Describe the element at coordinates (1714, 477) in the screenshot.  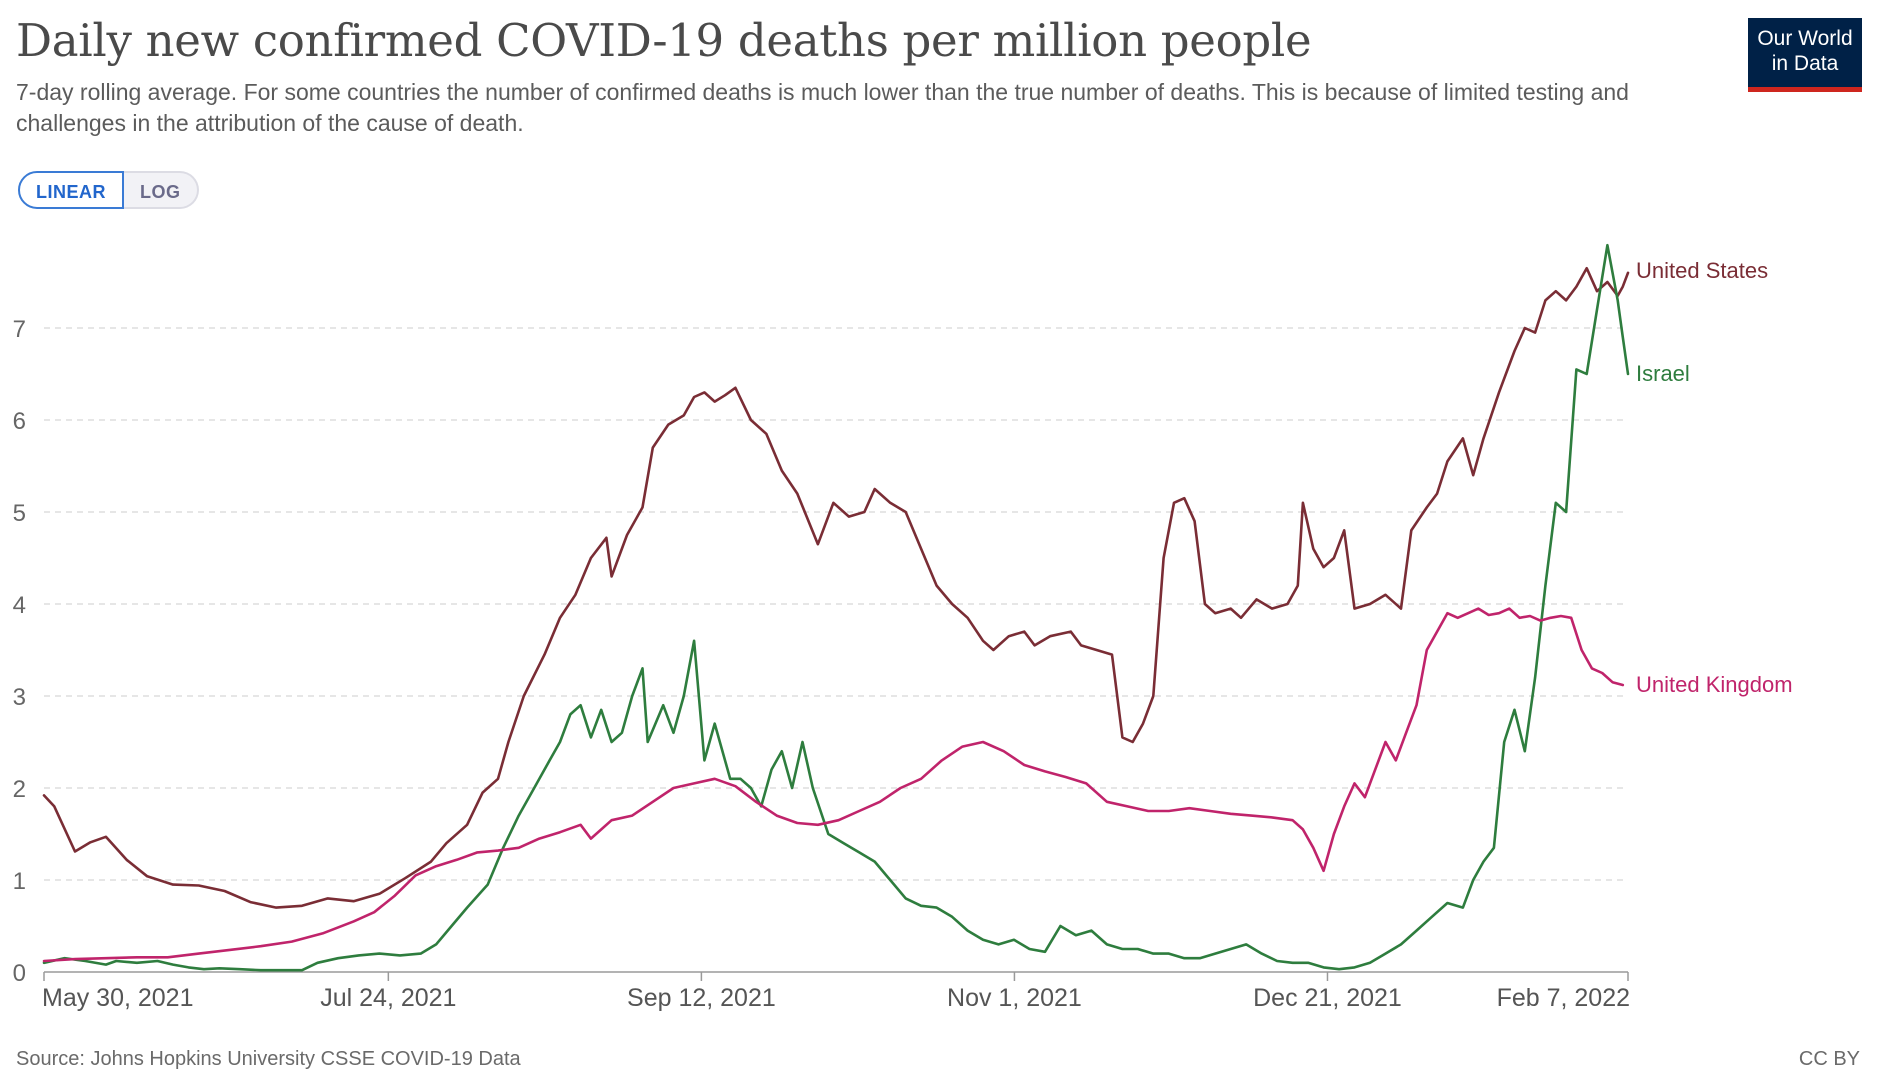
I see `series-labels: United States Israel United Kingdom` at that location.